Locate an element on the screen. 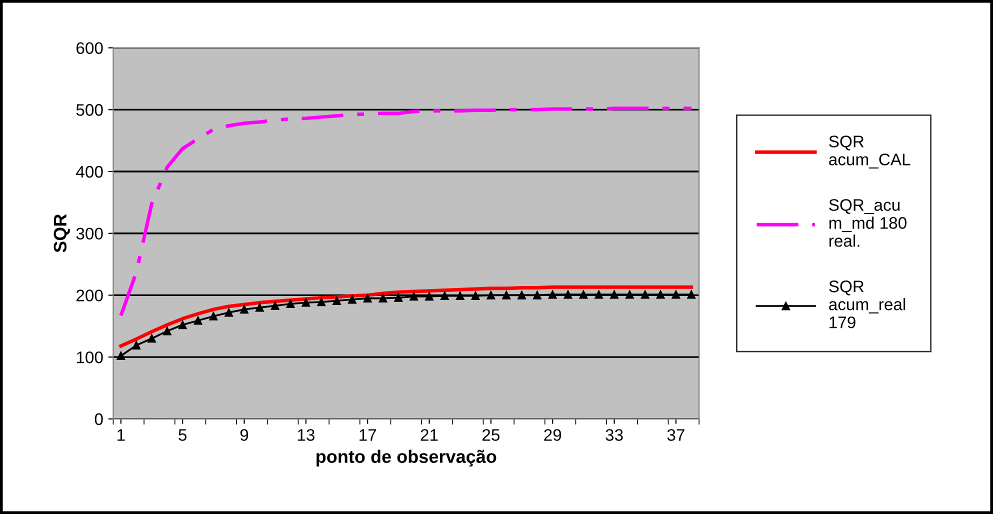 The image size is (993, 514). x-tick-label: 1 is located at coordinates (121, 435).